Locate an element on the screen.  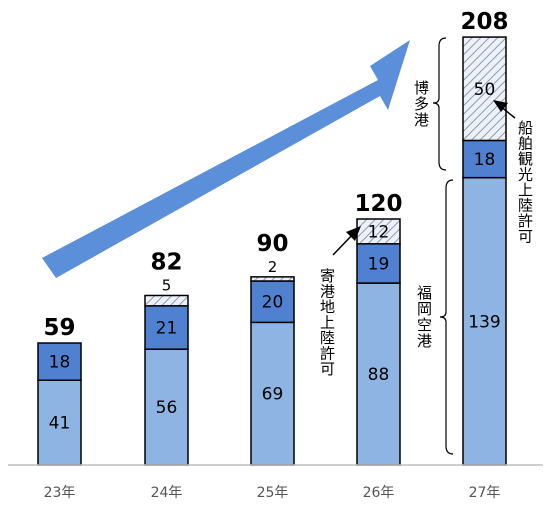
hakata-port-brace is located at coordinates (439, 104).